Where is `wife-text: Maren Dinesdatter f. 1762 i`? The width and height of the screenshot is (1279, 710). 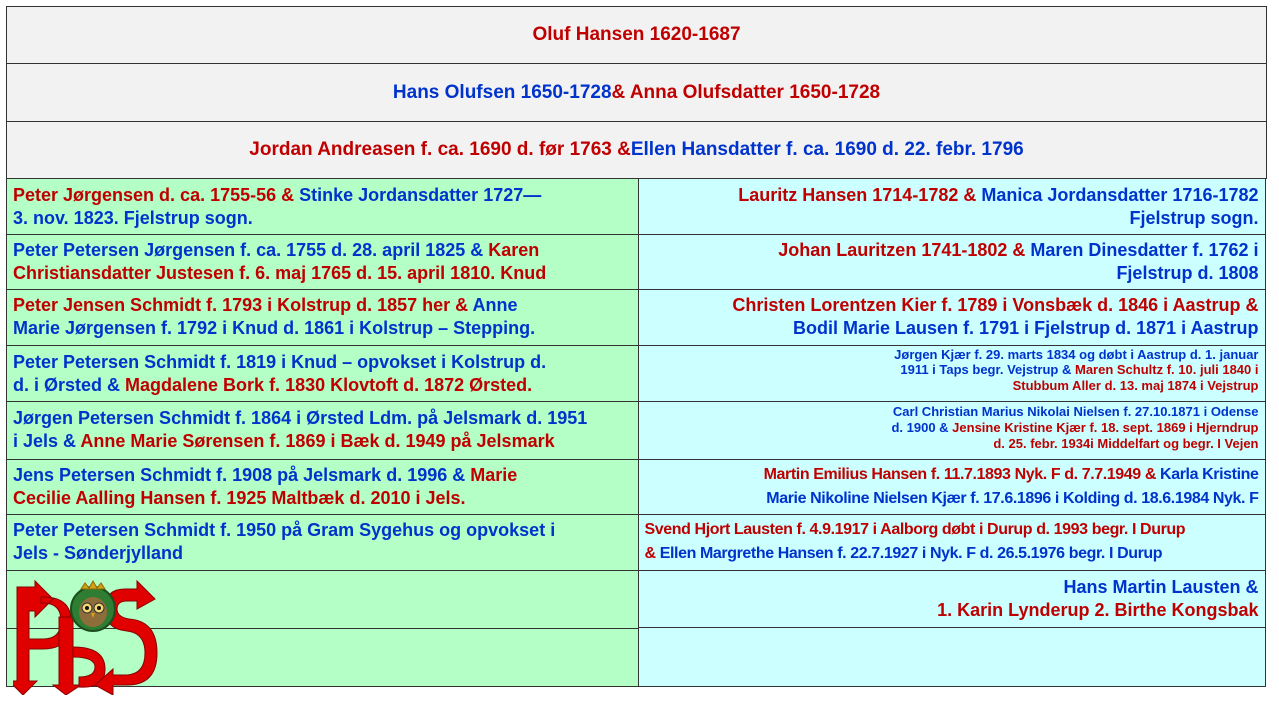
wife-text: Maren Dinesdatter f. 1762 i is located at coordinates (1144, 249).